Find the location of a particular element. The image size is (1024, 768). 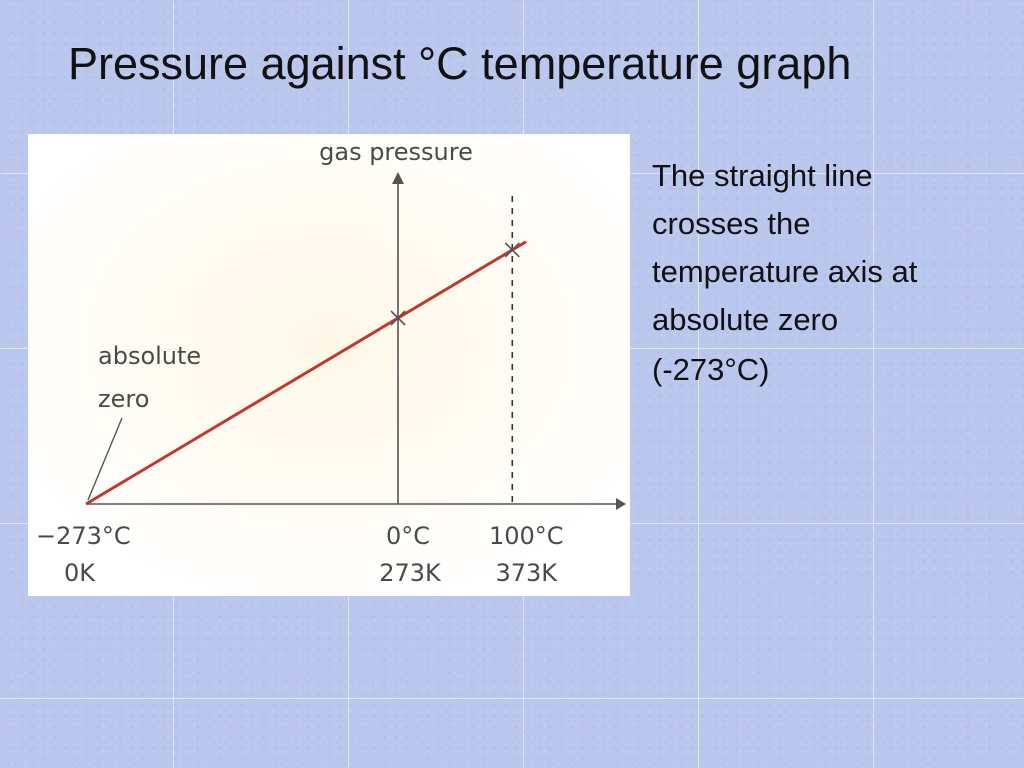

data-point-0c is located at coordinates (398, 318).